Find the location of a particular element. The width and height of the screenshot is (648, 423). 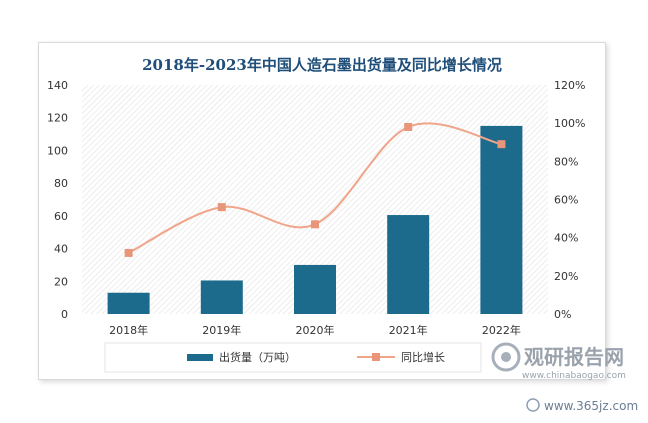

watermark-logo: 观研报告网 www.chinabaogao.com is located at coordinates (558, 361).